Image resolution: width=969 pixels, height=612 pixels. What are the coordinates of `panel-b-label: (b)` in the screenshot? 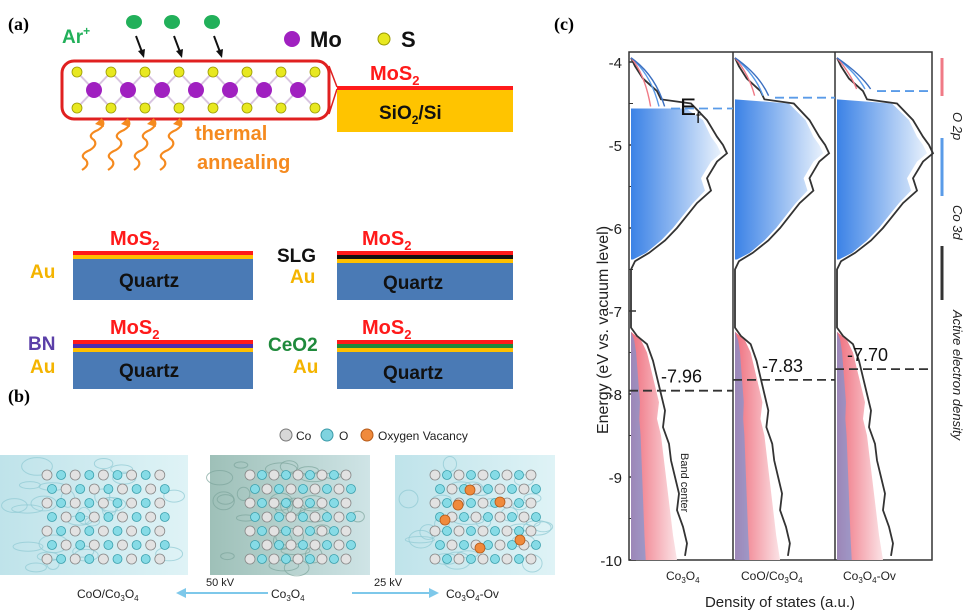 It's located at (19, 396).